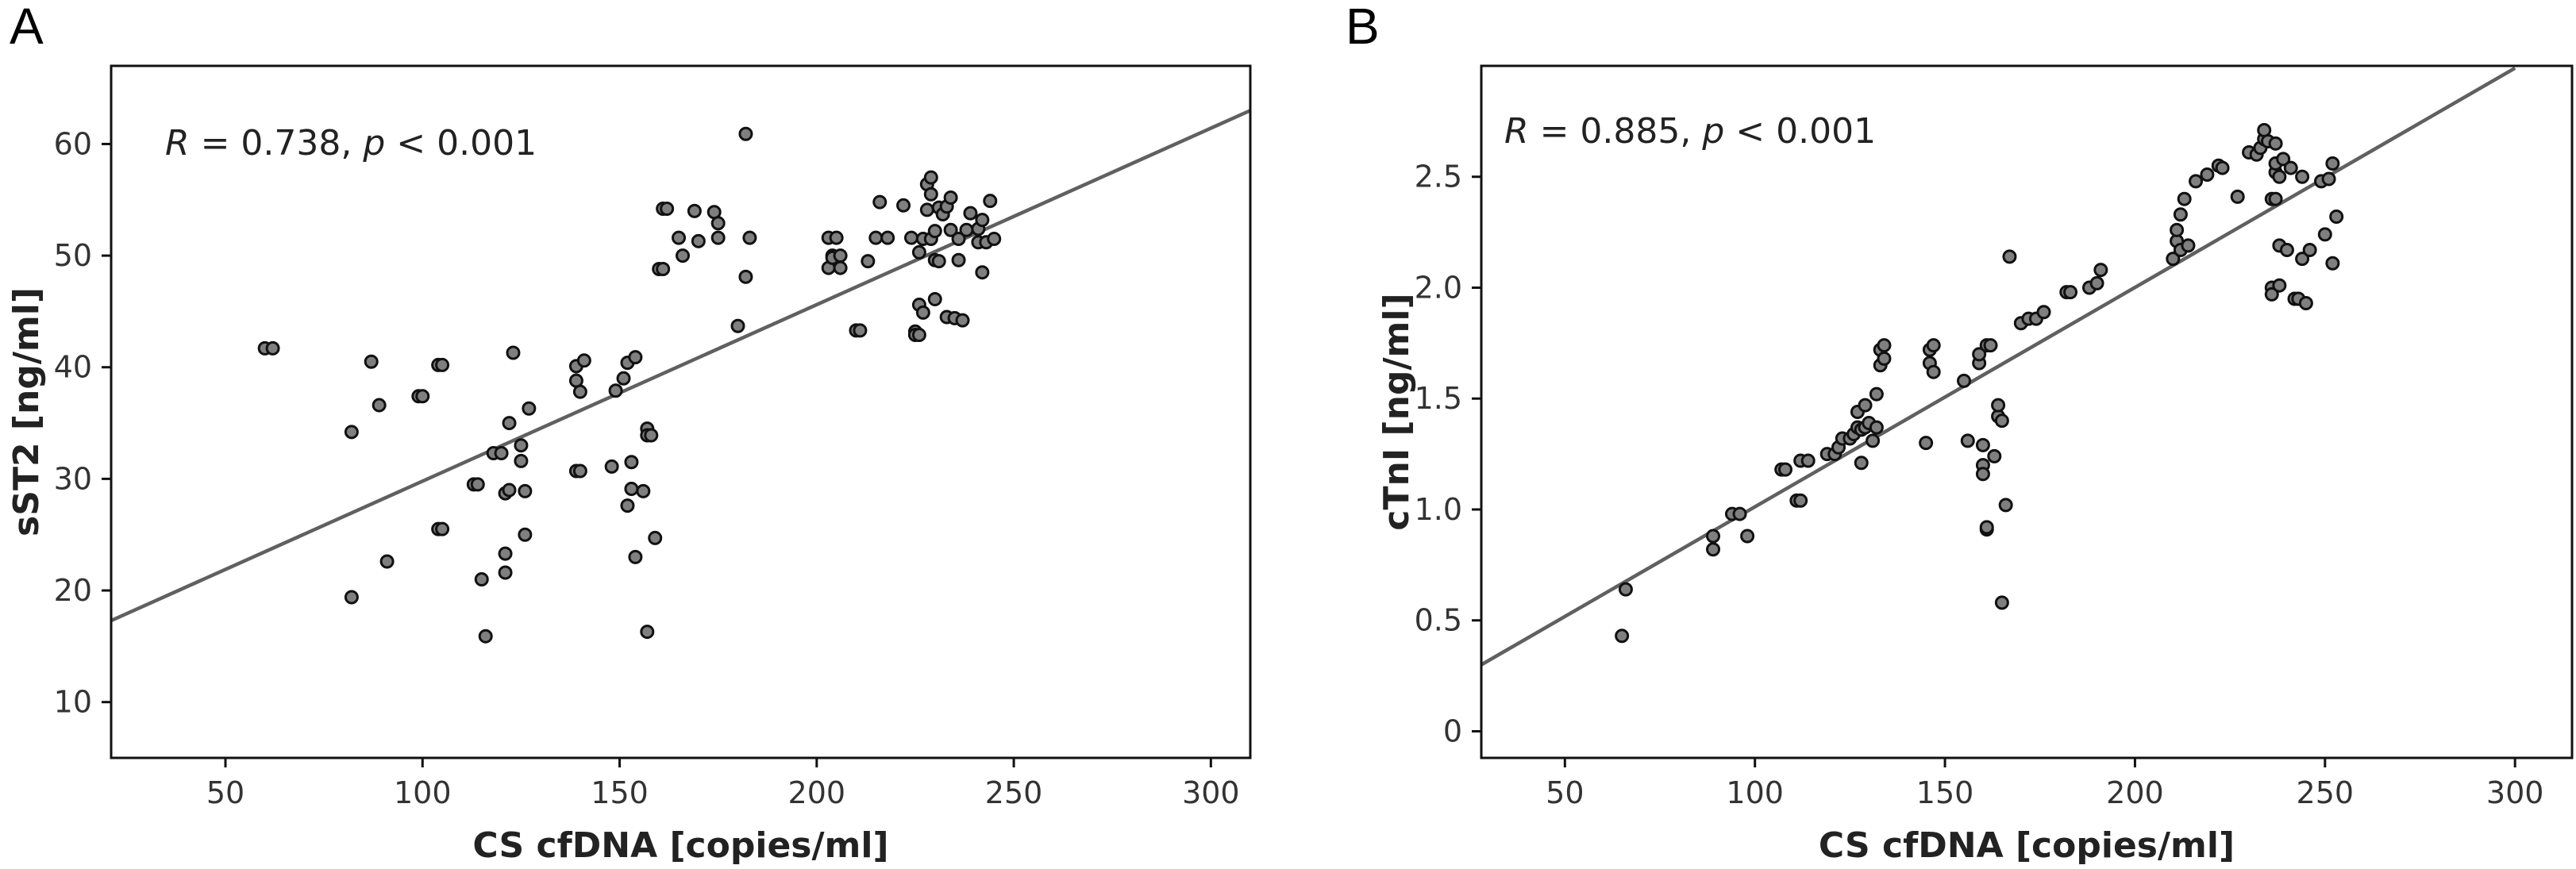 The width and height of the screenshot is (2576, 869). Describe the element at coordinates (620, 792) in the screenshot. I see `panel-a-x-tick-label: 150` at that location.